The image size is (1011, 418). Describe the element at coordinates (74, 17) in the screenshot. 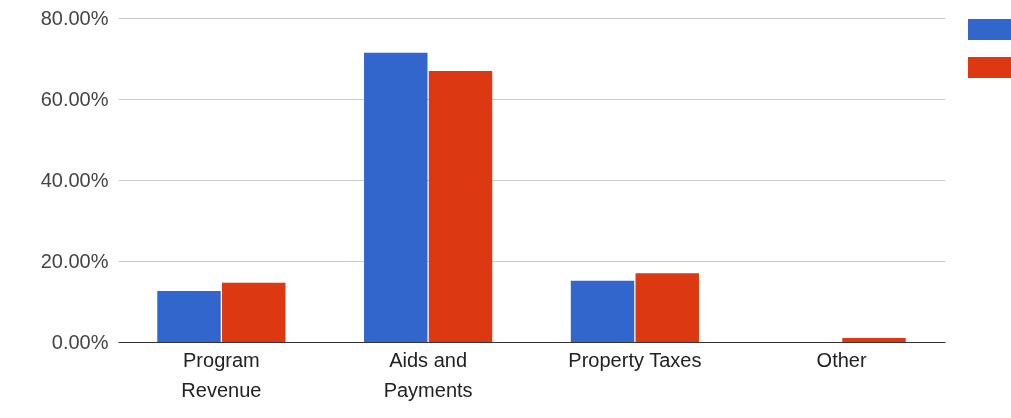

I see `y-tick-label: 80.00%` at that location.